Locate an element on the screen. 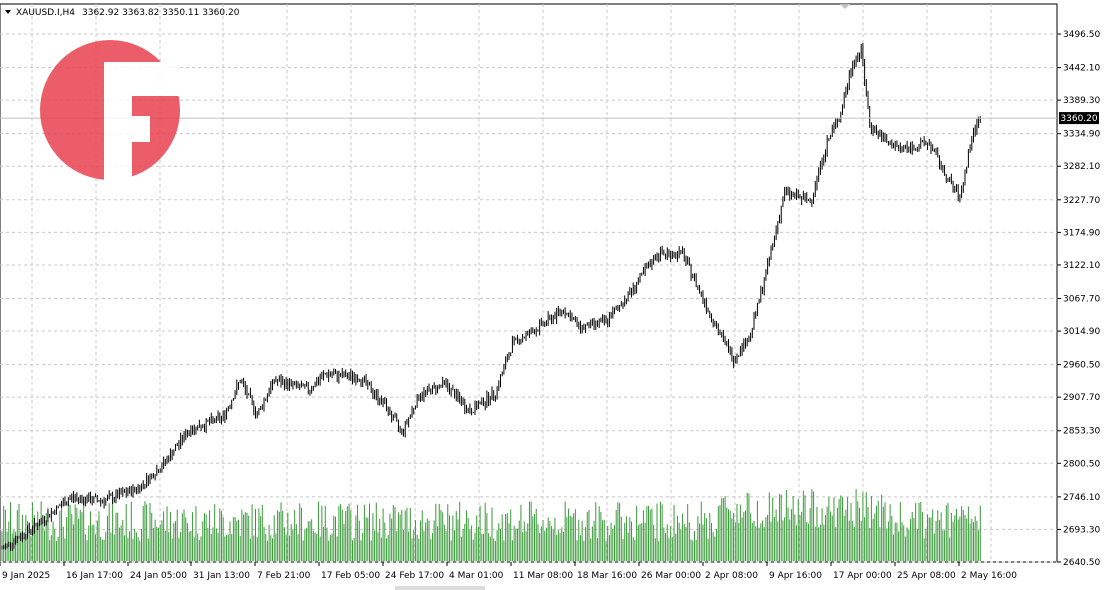 This screenshot has width=1104, height=590. time-tick-label: 18 Mar 16:00 is located at coordinates (607, 576).